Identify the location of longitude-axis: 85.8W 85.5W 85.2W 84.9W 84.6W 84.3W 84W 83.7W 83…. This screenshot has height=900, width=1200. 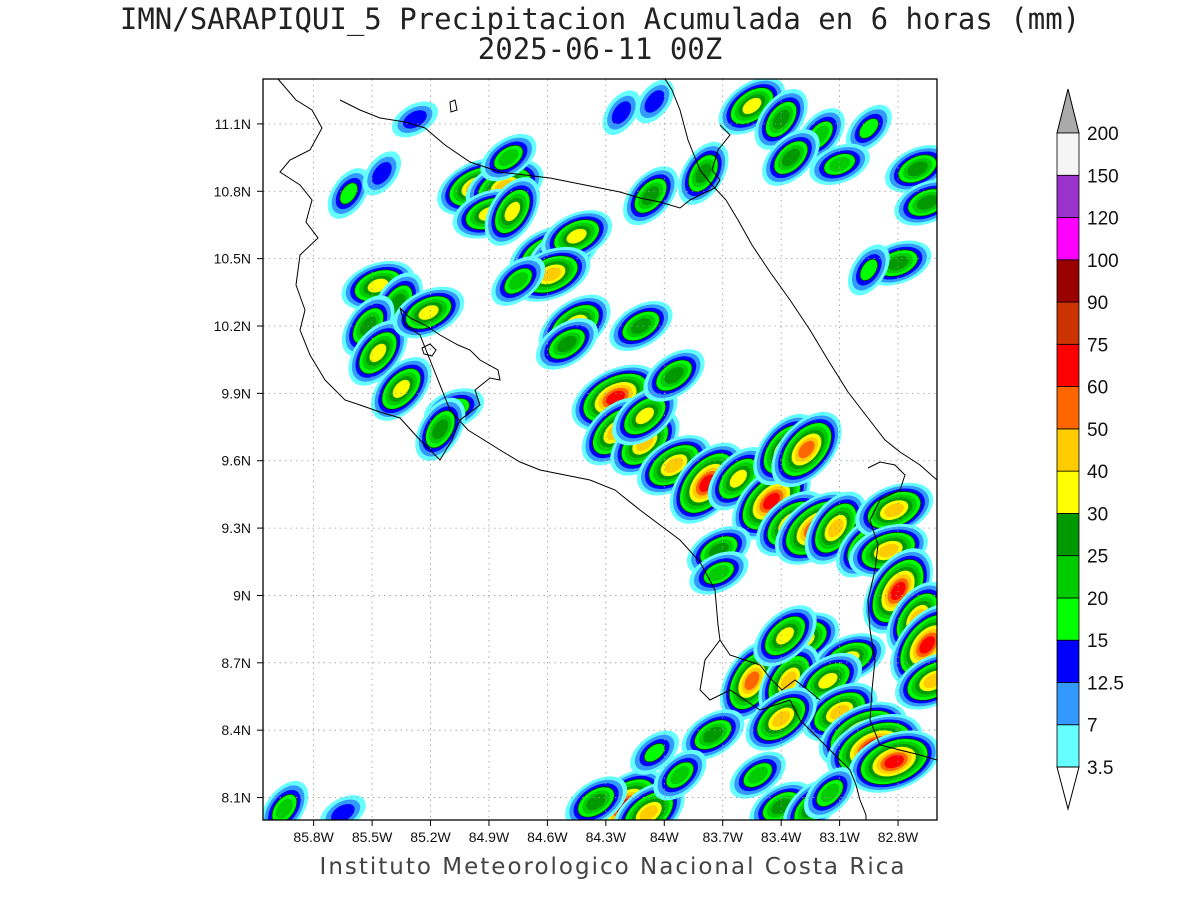
(606, 832).